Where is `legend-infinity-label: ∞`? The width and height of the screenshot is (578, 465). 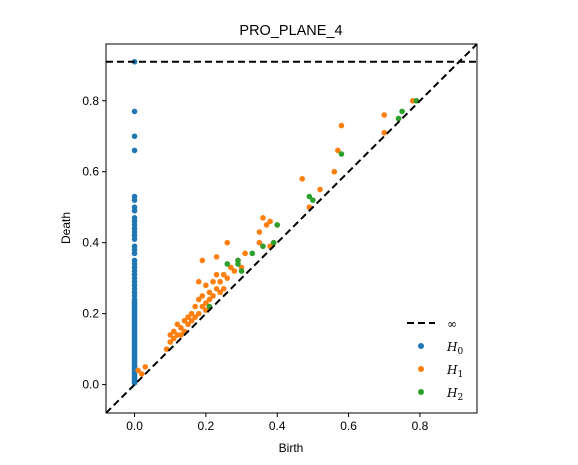
legend-infinity-label: ∞ is located at coordinates (452, 324).